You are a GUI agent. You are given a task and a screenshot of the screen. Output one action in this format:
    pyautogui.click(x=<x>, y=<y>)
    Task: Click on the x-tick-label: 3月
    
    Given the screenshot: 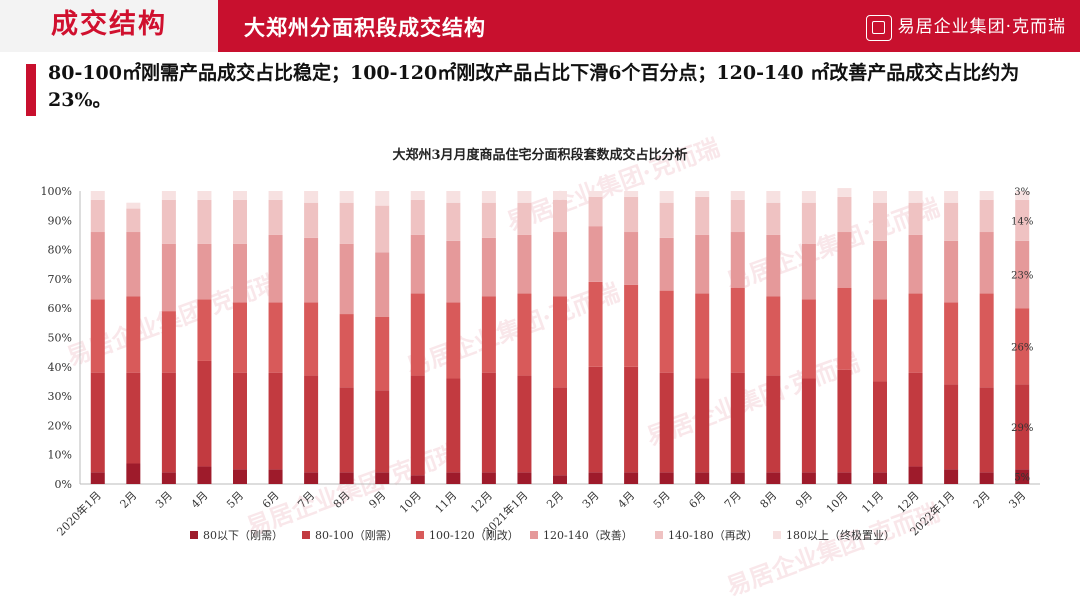 What is the action you would take?
    pyautogui.click(x=164, y=500)
    